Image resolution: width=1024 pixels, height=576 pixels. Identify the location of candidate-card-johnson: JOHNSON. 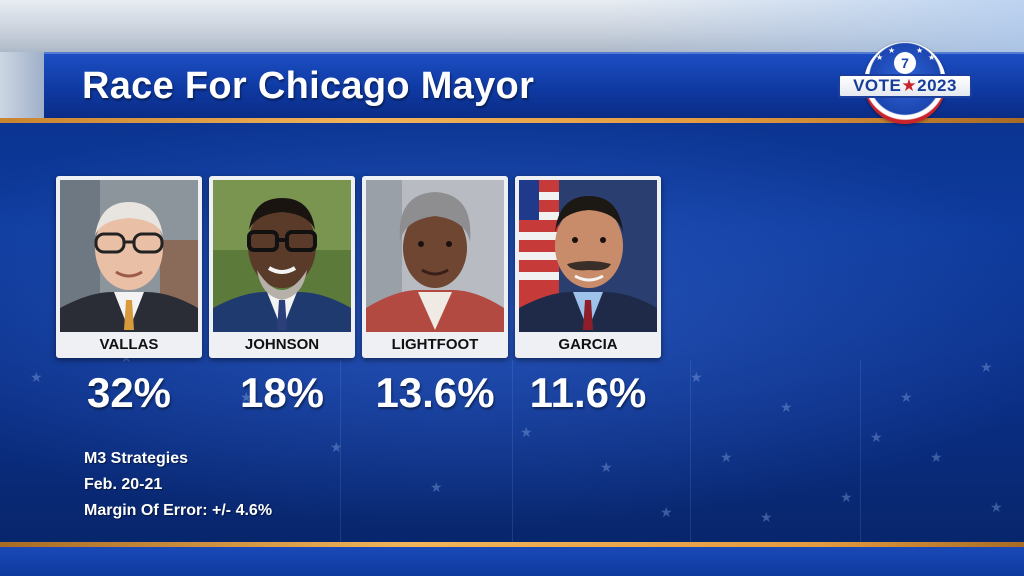
(282, 267).